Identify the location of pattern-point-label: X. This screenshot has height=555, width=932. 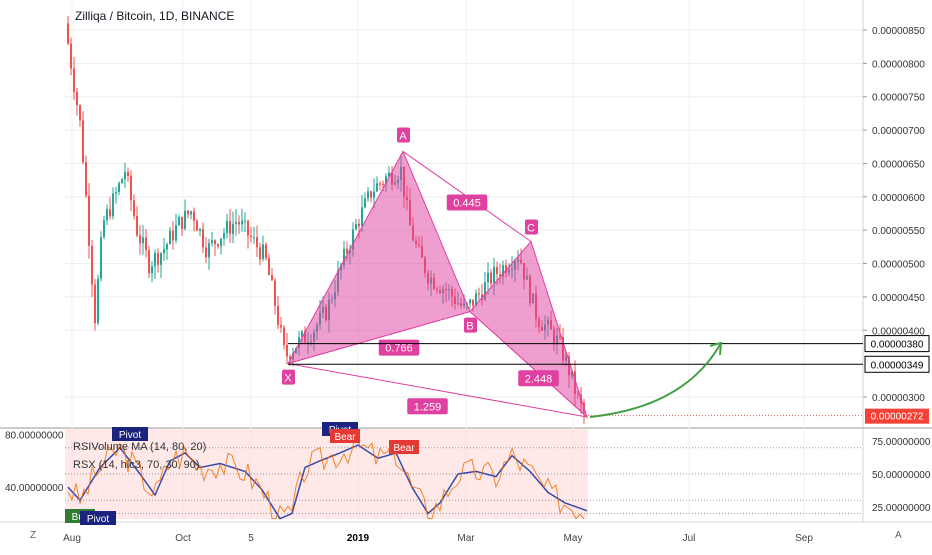
(288, 379).